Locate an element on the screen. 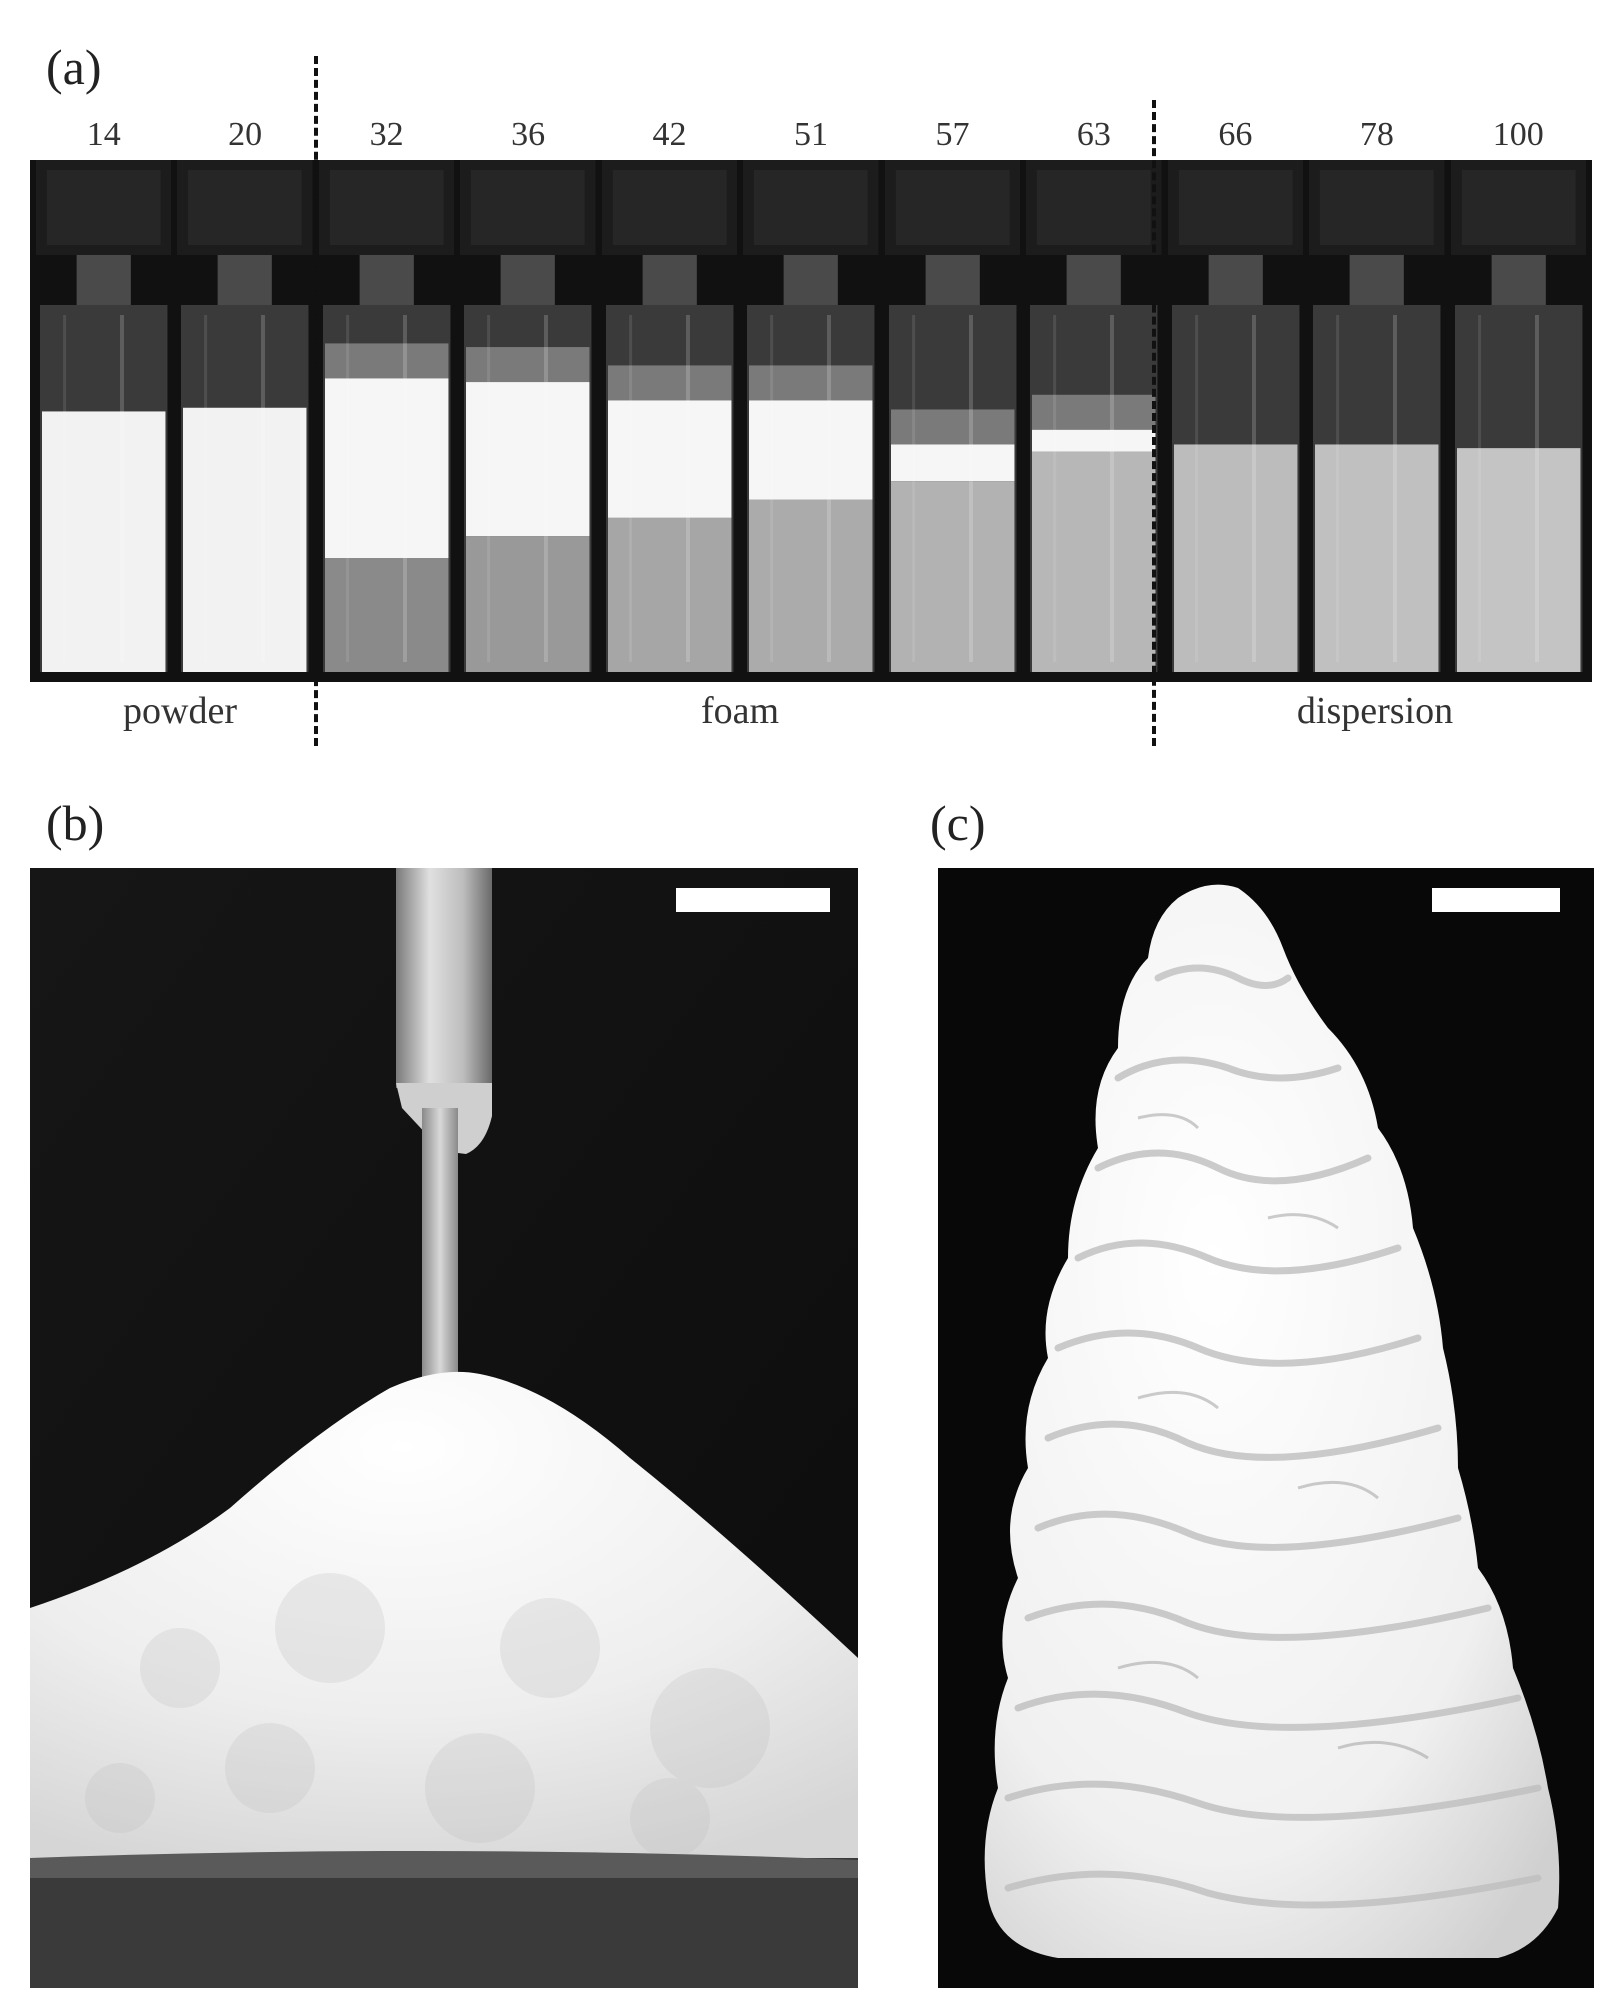 Image resolution: width=1612 pixels, height=2016 pixels. panel-b-label: (b) is located at coordinates (75, 823).